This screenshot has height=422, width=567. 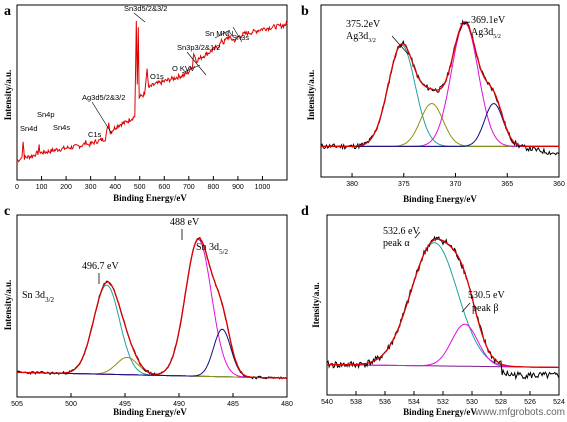 What do you see at coordinates (287, 404) in the screenshot?
I see `panel-c-xtick-label: 480` at bounding box center [287, 404].